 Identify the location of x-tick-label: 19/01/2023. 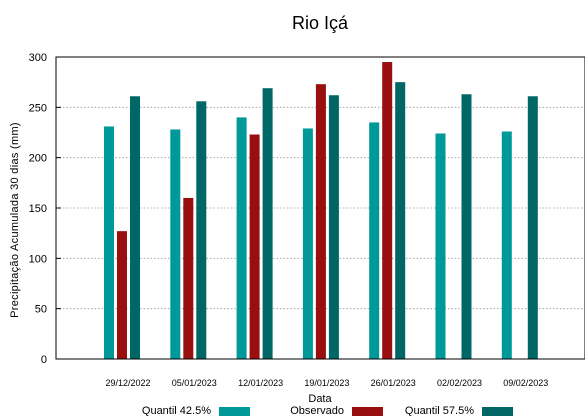
(326, 383).